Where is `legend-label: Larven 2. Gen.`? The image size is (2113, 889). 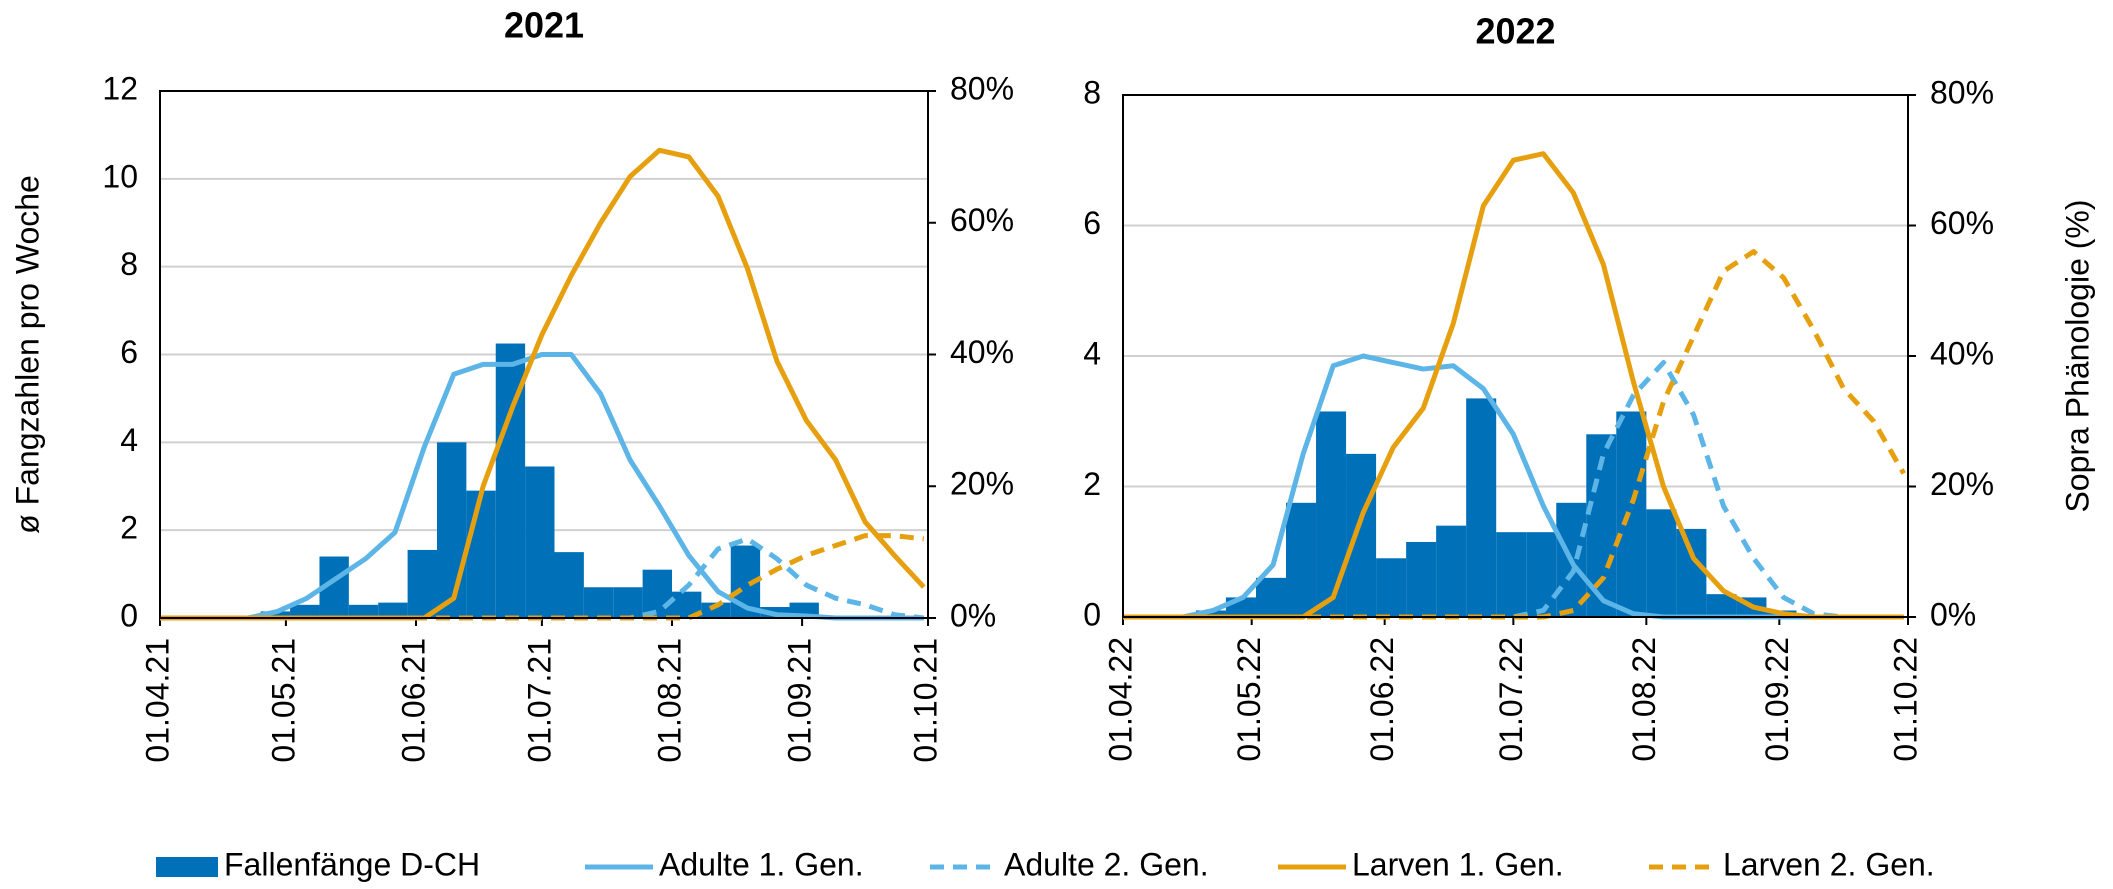
legend-label: Larven 2. Gen. is located at coordinates (1829, 864).